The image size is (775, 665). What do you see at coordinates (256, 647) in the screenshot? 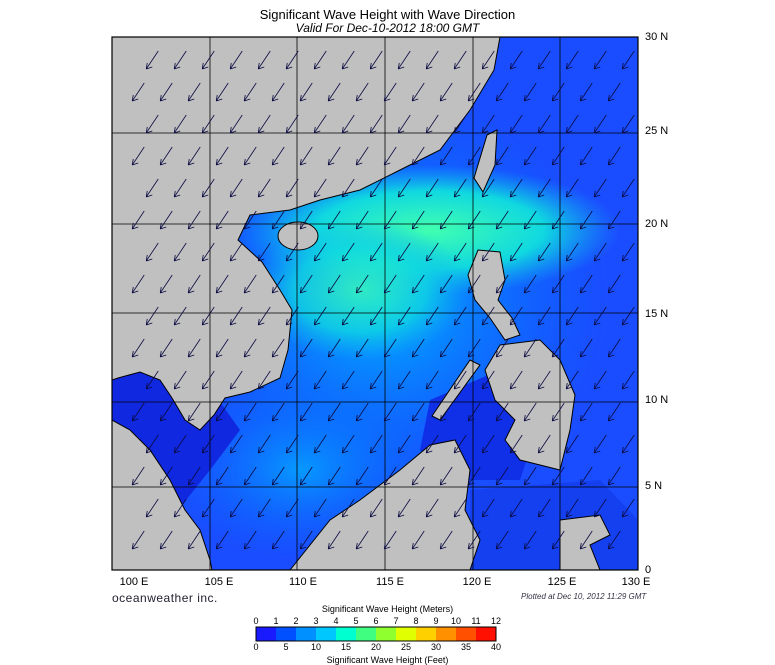
I see `colorbar-tick-feet: 0` at bounding box center [256, 647].